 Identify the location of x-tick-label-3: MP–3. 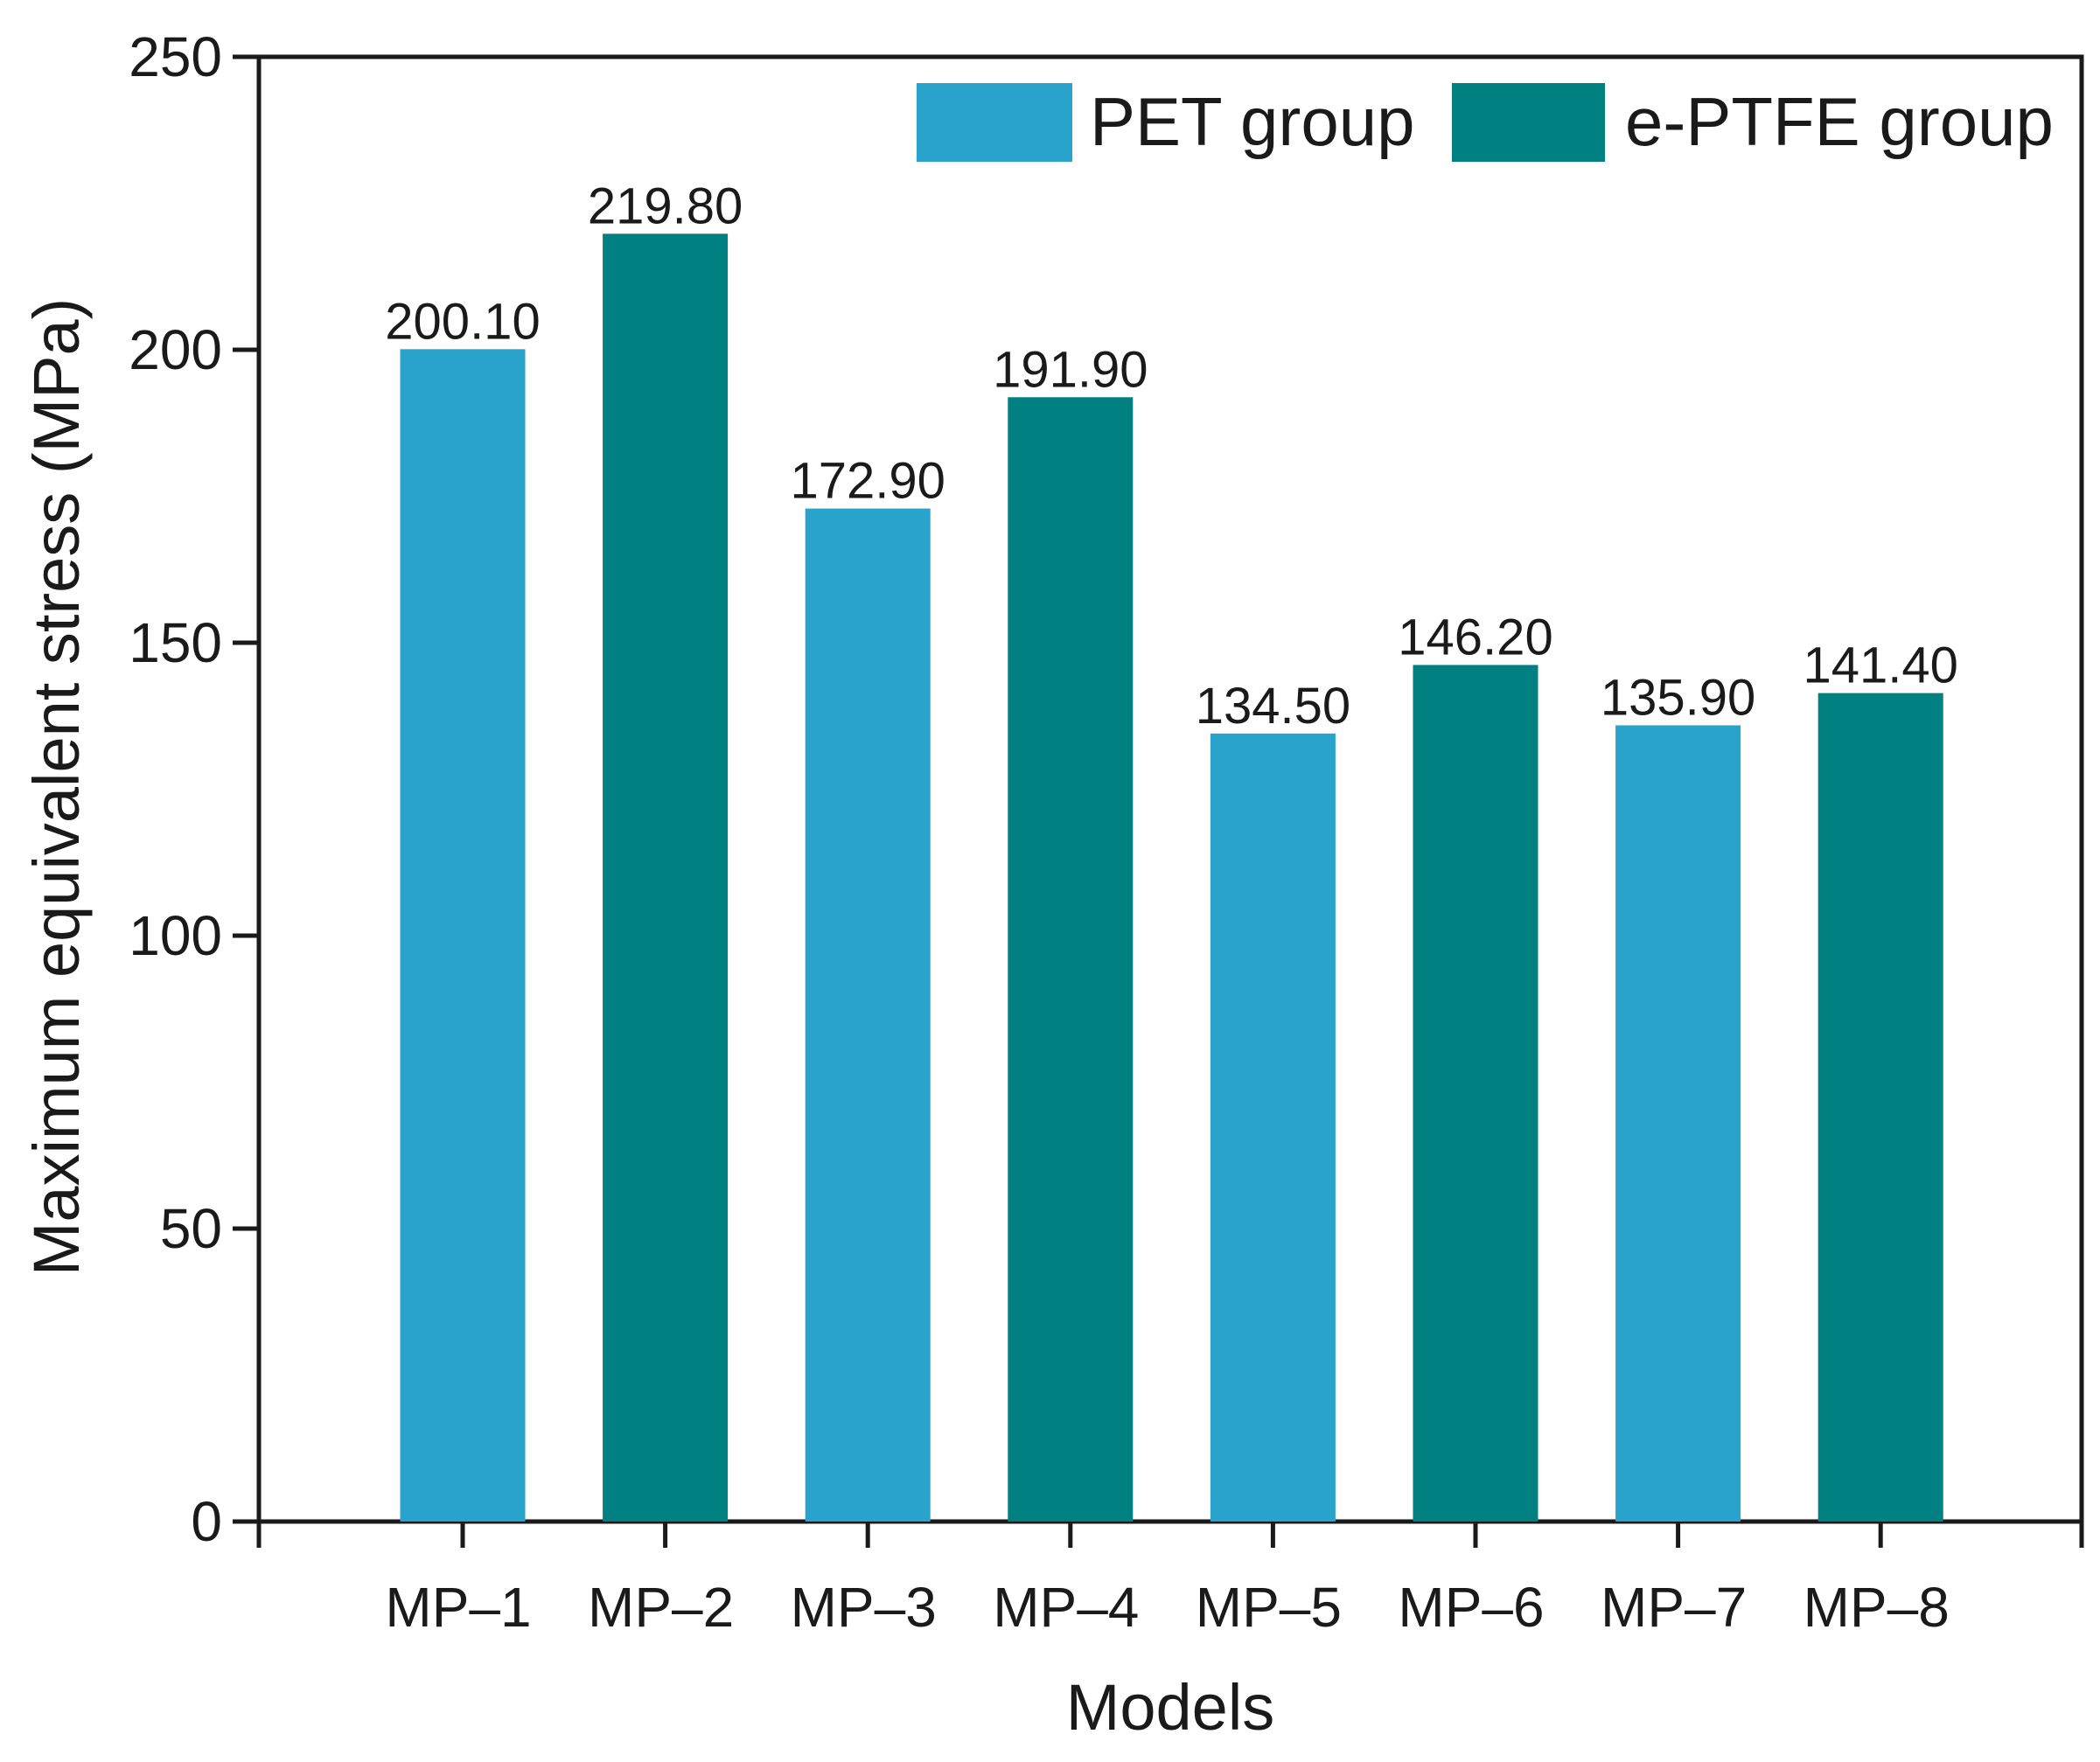
(864, 1607).